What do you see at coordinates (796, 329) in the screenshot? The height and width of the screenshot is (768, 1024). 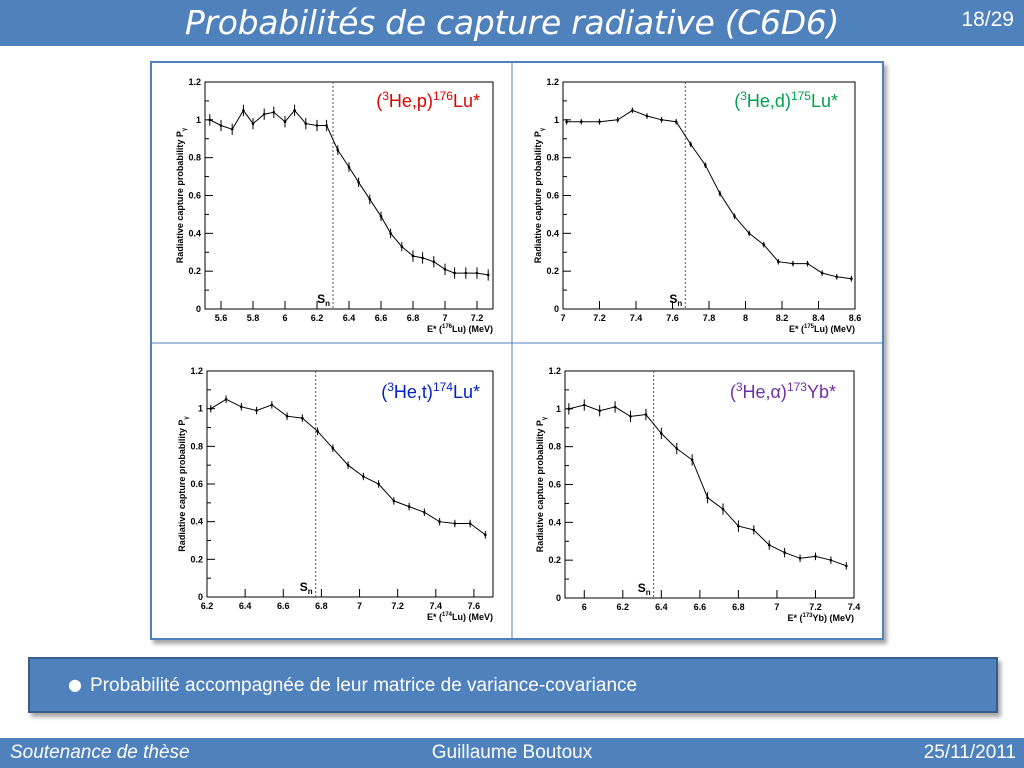 I see `x-axis-label-pre: E* (` at bounding box center [796, 329].